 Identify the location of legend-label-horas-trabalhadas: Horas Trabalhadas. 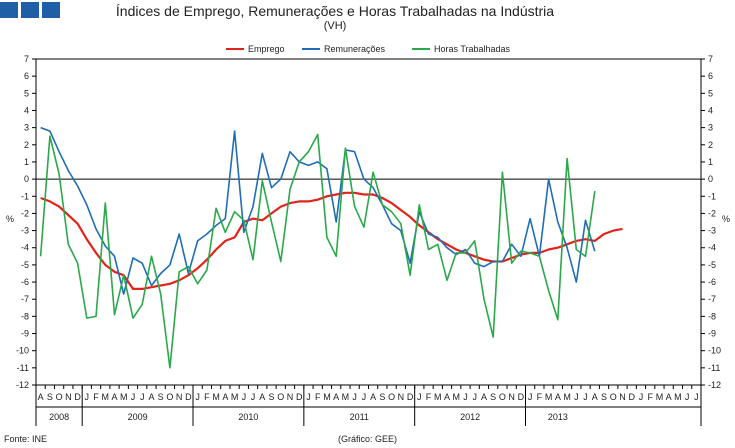
(472, 49).